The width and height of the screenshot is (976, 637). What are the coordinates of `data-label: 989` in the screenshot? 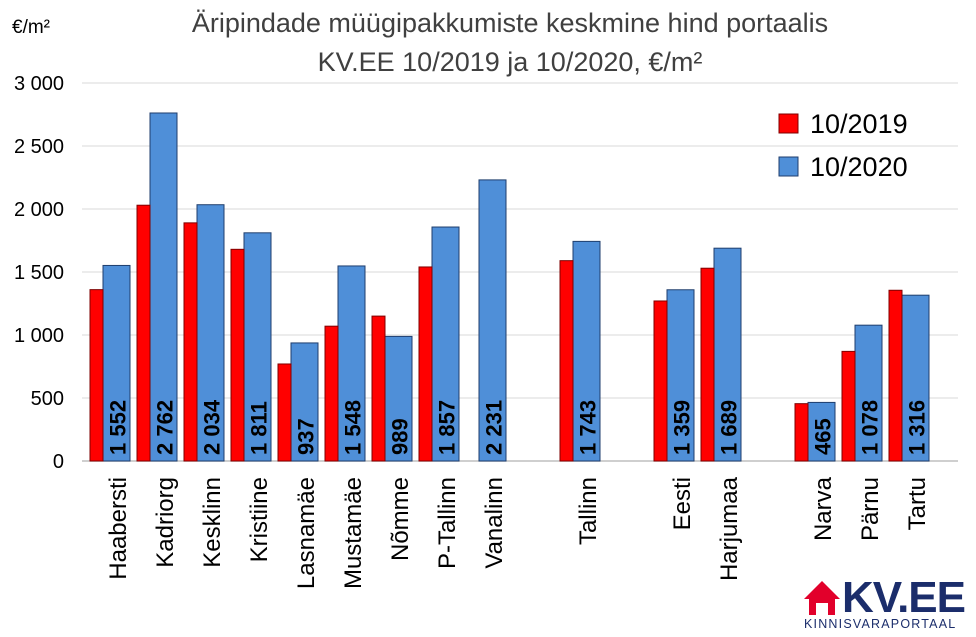 It's located at (400, 436).